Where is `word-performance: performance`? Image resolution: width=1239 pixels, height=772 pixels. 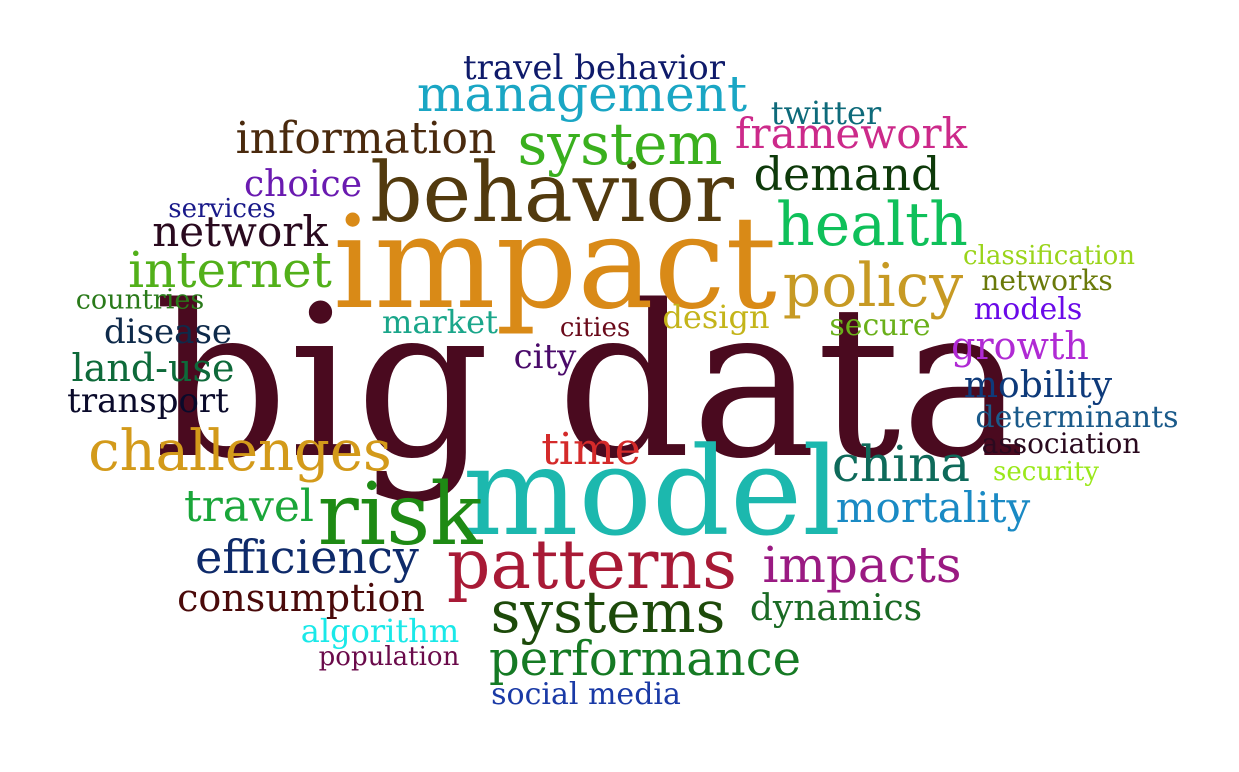 word-performance: performance is located at coordinates (645, 659).